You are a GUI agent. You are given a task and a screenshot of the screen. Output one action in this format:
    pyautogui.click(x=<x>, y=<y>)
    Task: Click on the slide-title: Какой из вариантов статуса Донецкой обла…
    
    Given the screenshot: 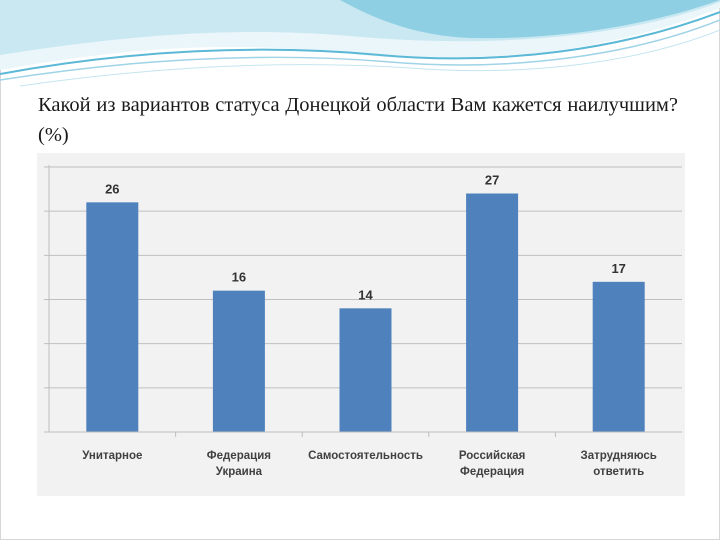 What is the action you would take?
    pyautogui.click(x=358, y=120)
    